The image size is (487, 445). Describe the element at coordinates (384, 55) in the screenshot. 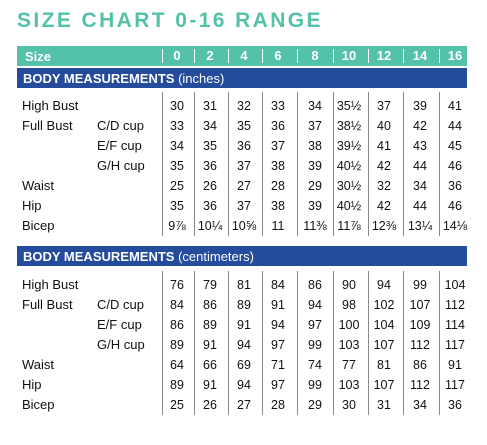

I see `size-header-12: 12` at that location.